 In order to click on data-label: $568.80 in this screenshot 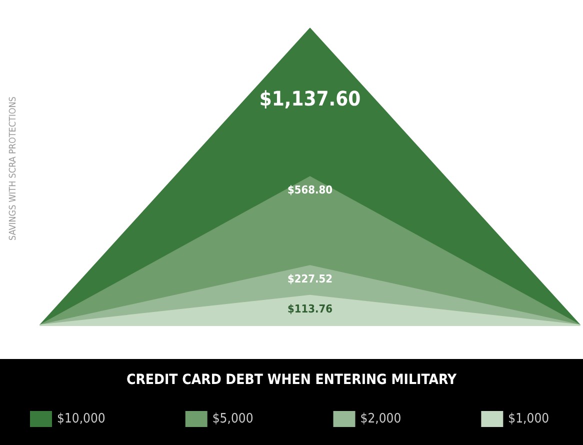, I will do `click(310, 190)`.